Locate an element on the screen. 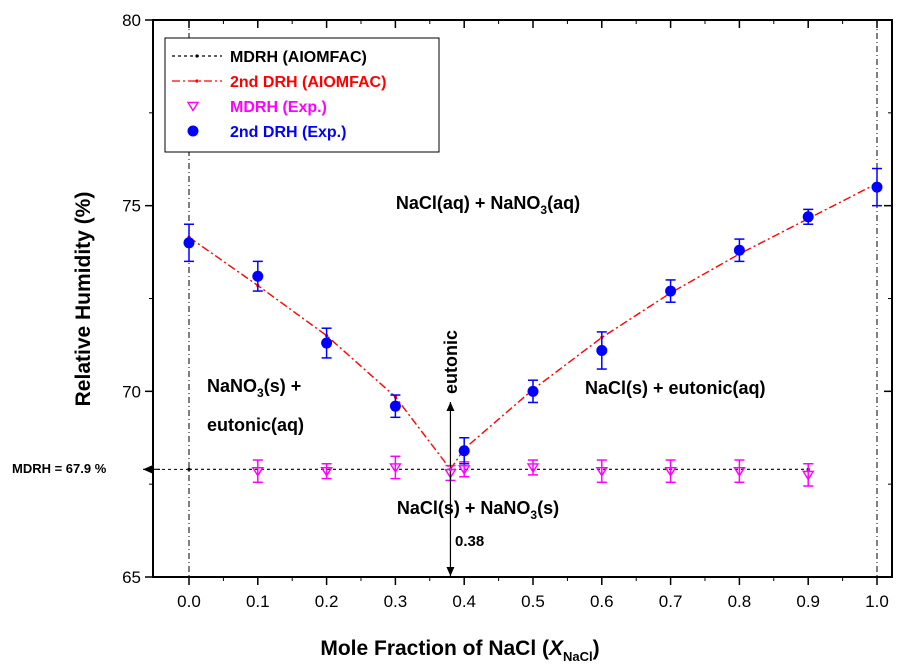 This screenshot has height=667, width=901. legend-label: 2nd DRH (Exp.) is located at coordinates (288, 132).